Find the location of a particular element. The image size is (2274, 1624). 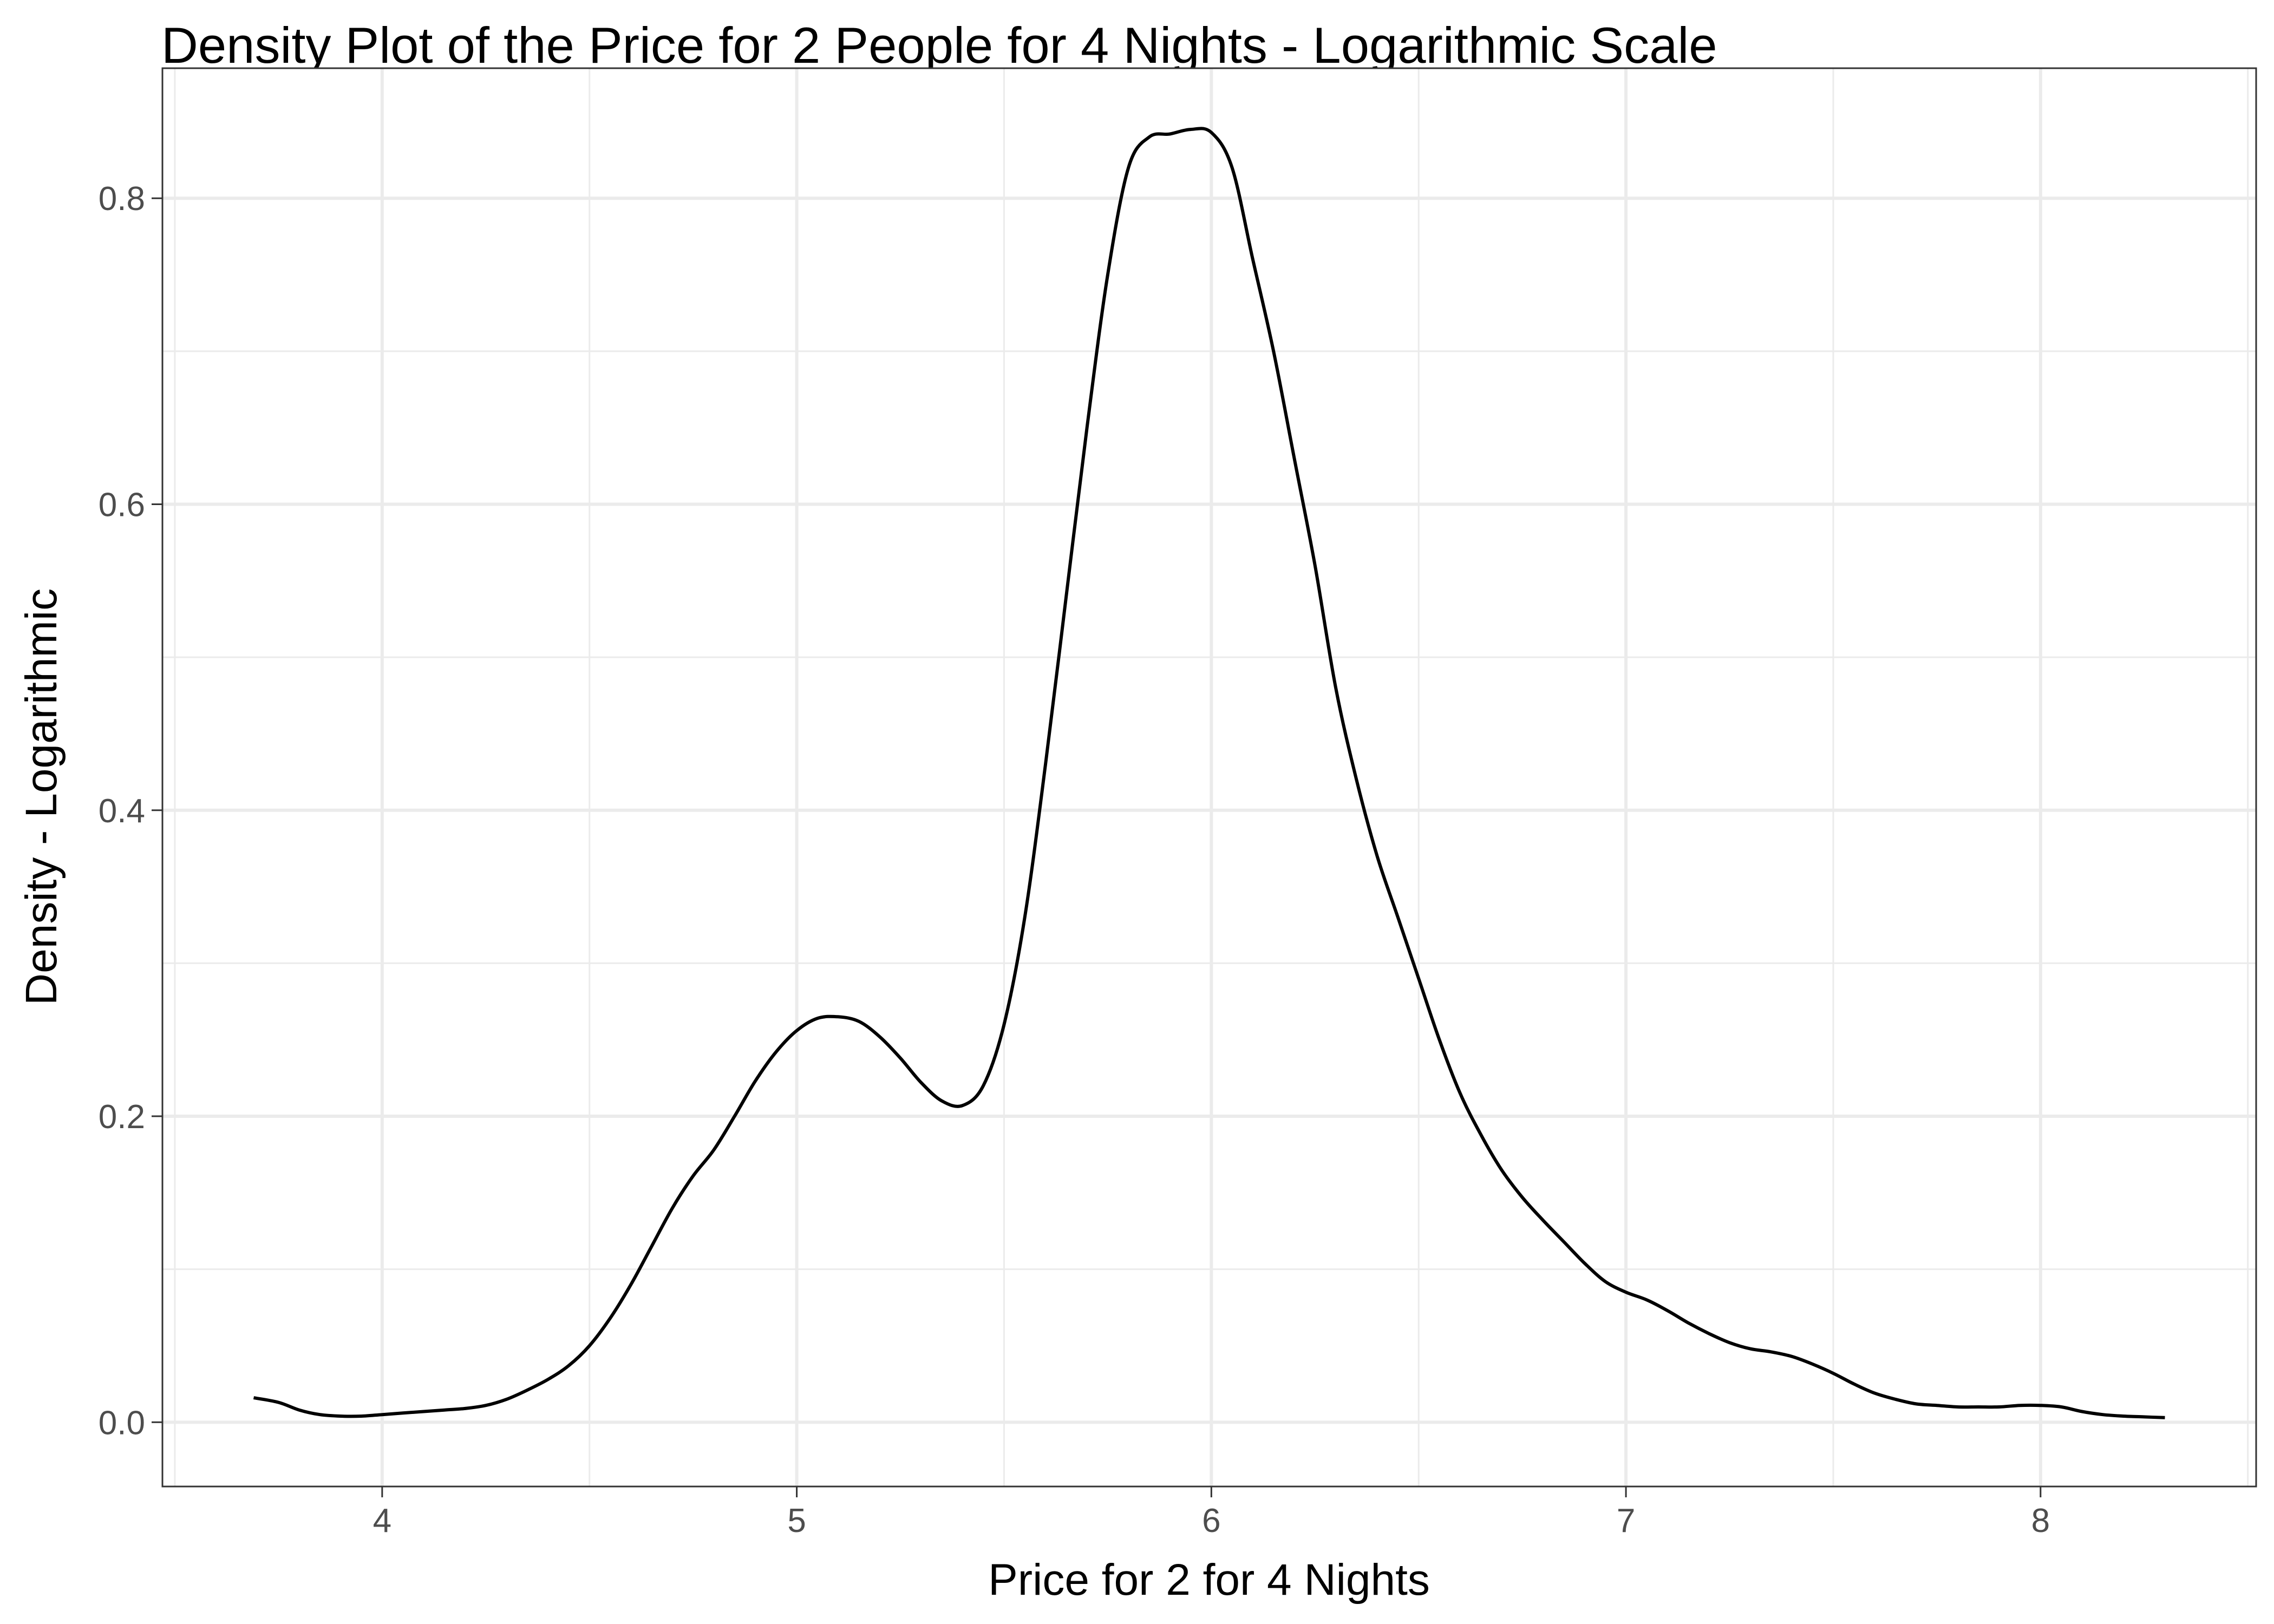

y-axis-title: Density - Logarithmic is located at coordinates (42, 797).